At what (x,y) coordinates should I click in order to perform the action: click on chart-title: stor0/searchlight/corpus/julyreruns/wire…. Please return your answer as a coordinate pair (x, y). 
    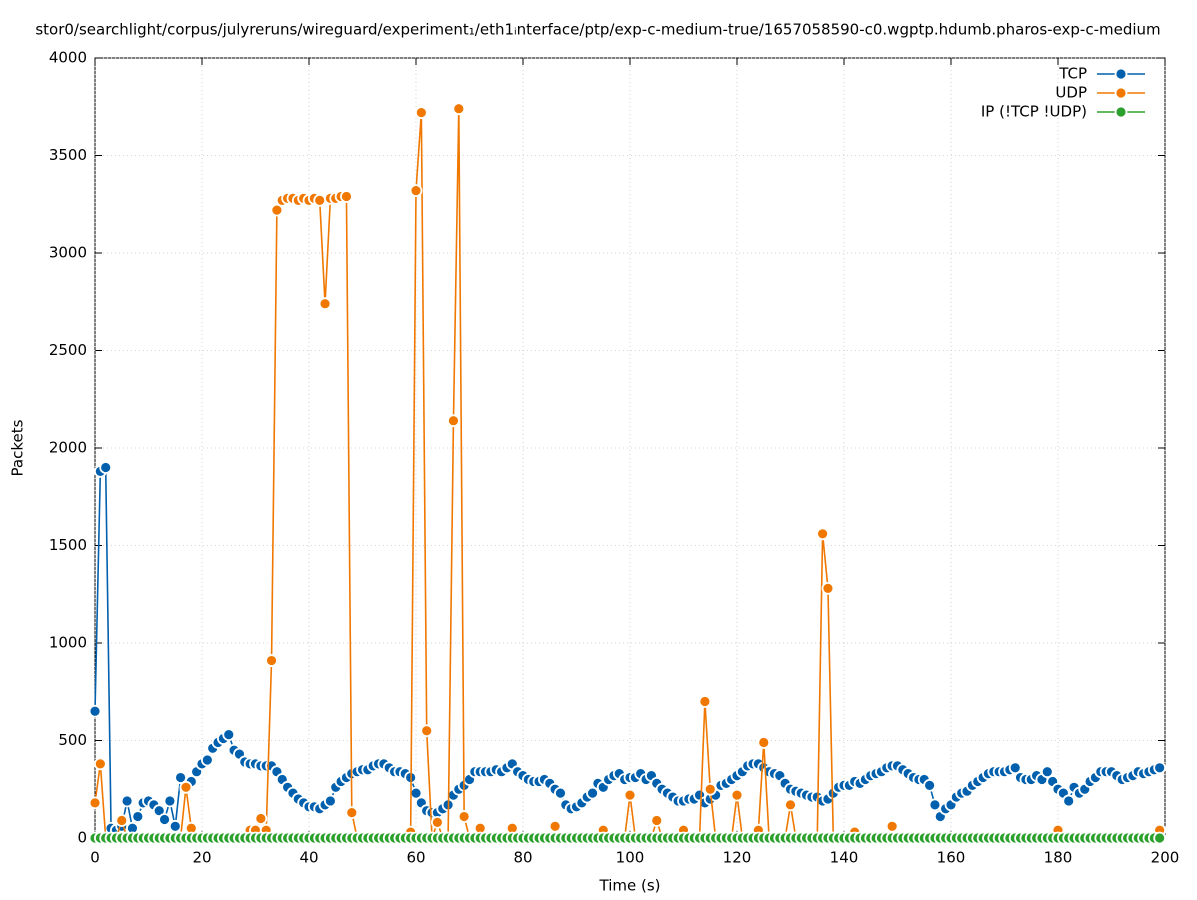
    Looking at the image, I should click on (597, 30).